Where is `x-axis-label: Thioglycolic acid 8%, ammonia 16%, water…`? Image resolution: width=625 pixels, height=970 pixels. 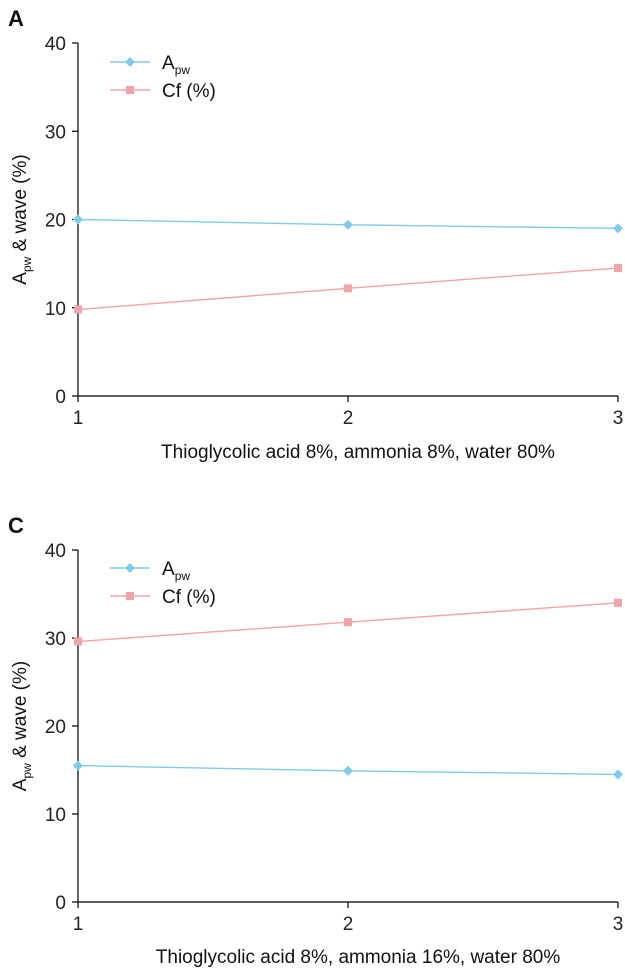
x-axis-label: Thioglycolic acid 8%, ammonia 16%, water… is located at coordinates (358, 957).